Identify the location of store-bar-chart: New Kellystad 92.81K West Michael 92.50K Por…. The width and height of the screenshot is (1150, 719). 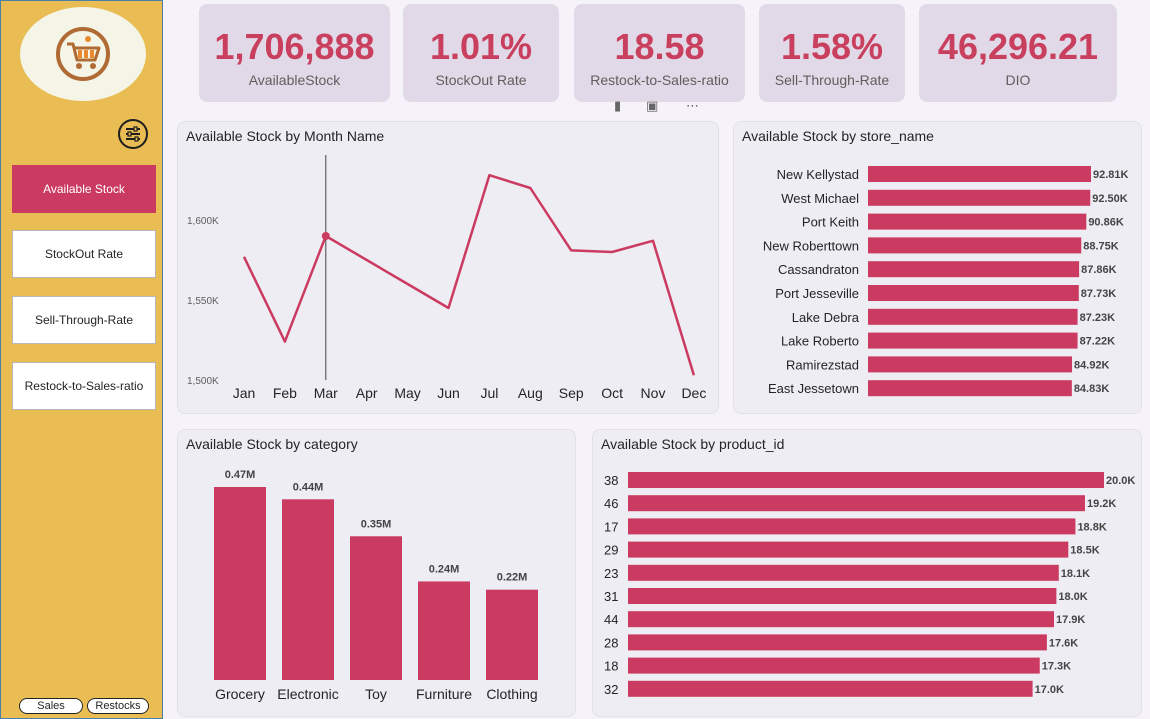
(946, 281).